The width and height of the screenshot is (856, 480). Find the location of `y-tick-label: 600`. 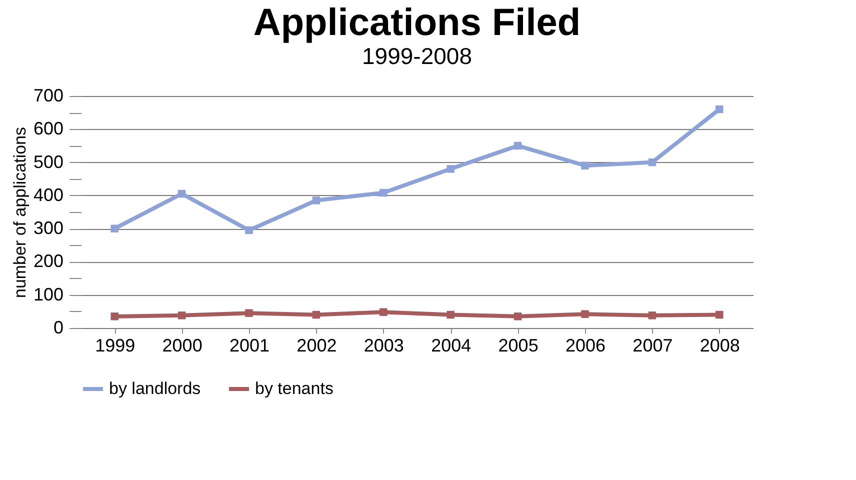

y-tick-label: 600 is located at coordinates (48, 128).